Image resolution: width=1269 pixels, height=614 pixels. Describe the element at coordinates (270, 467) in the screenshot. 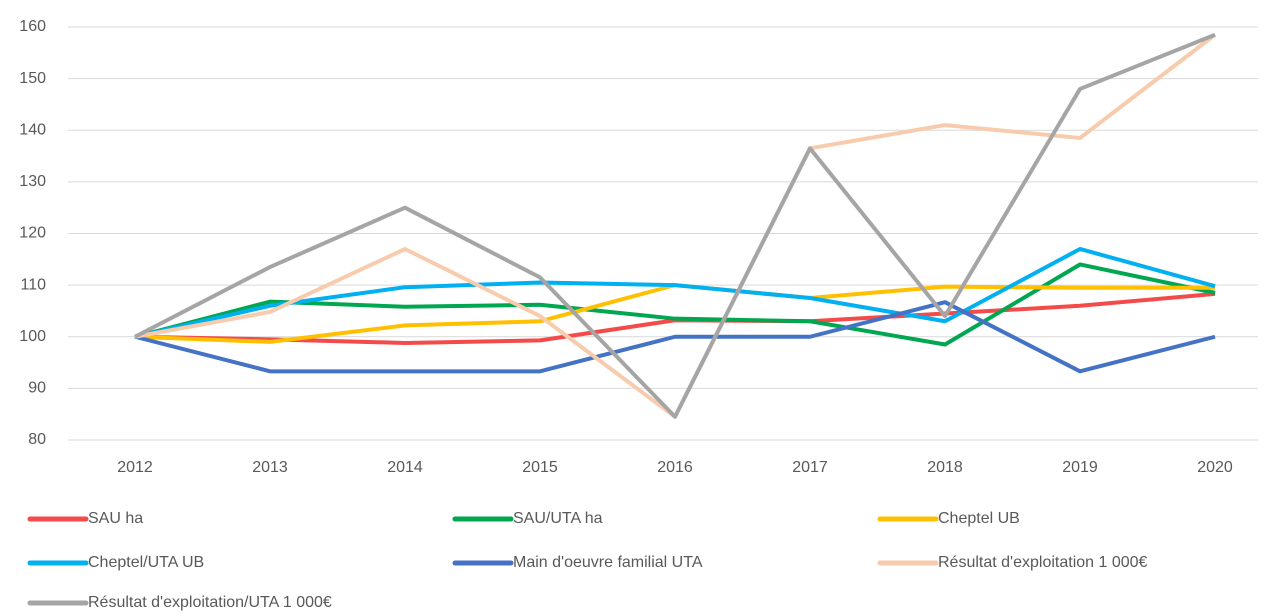

I see `x-tick-label: 2013` at that location.